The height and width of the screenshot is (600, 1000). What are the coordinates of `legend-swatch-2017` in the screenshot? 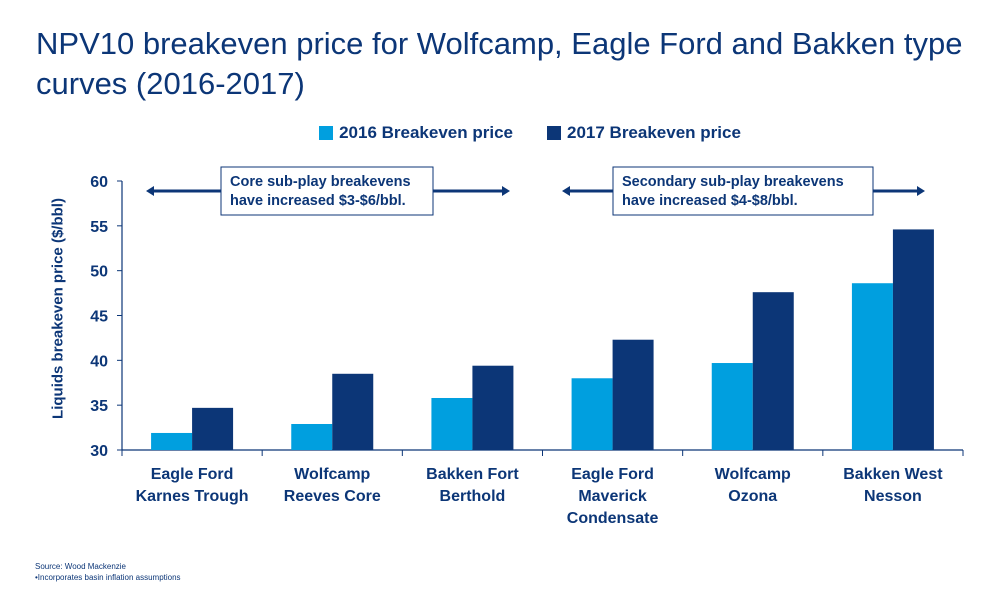 It's located at (554, 133).